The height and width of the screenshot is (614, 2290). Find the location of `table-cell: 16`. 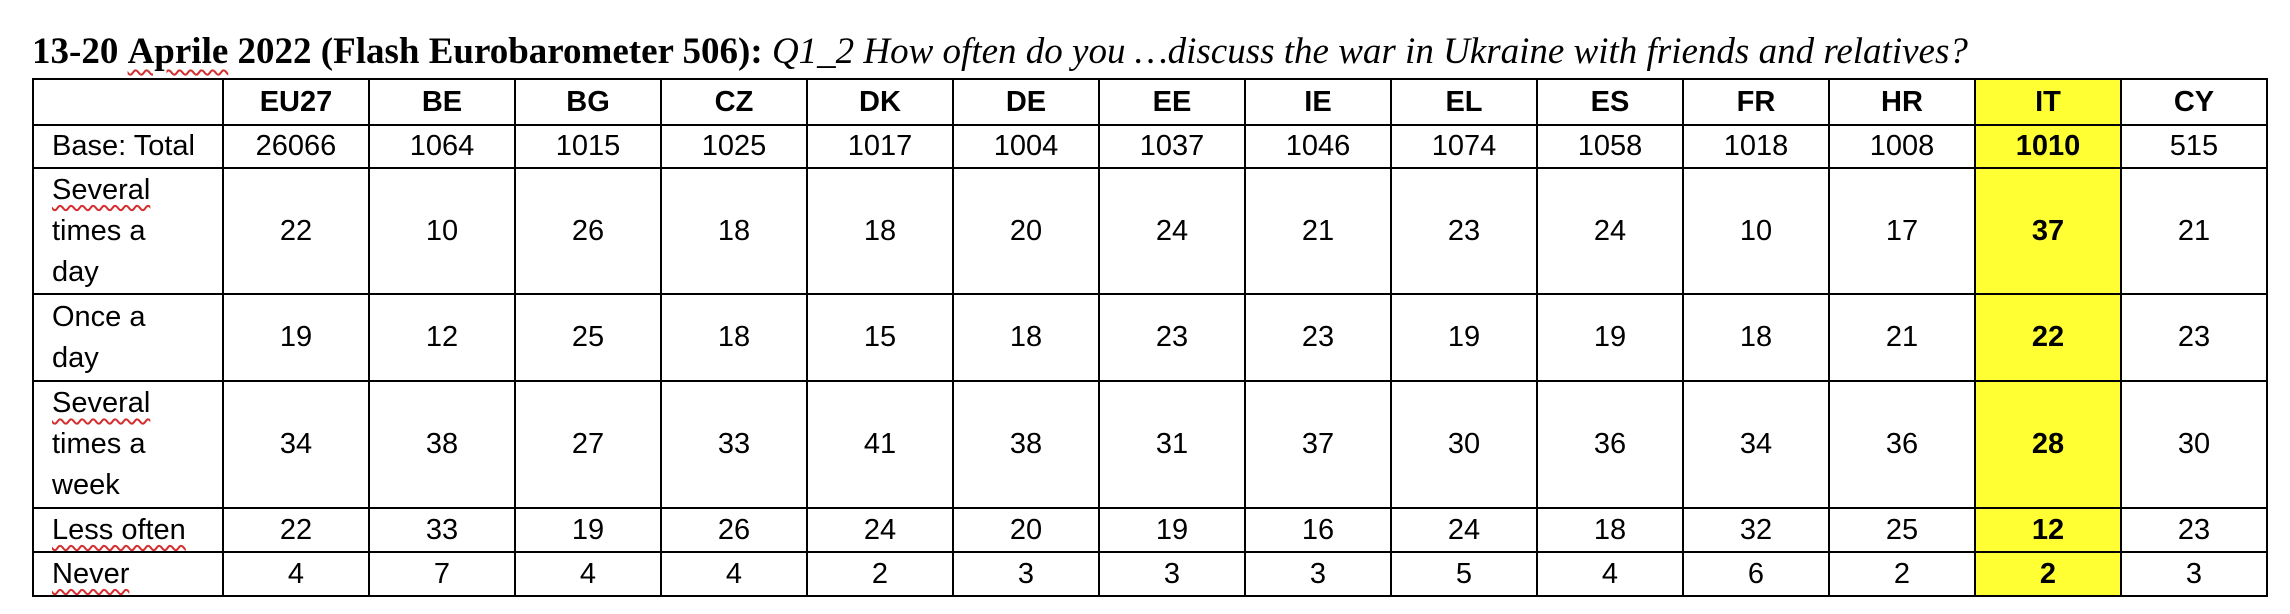

table-cell: 16 is located at coordinates (1318, 530).